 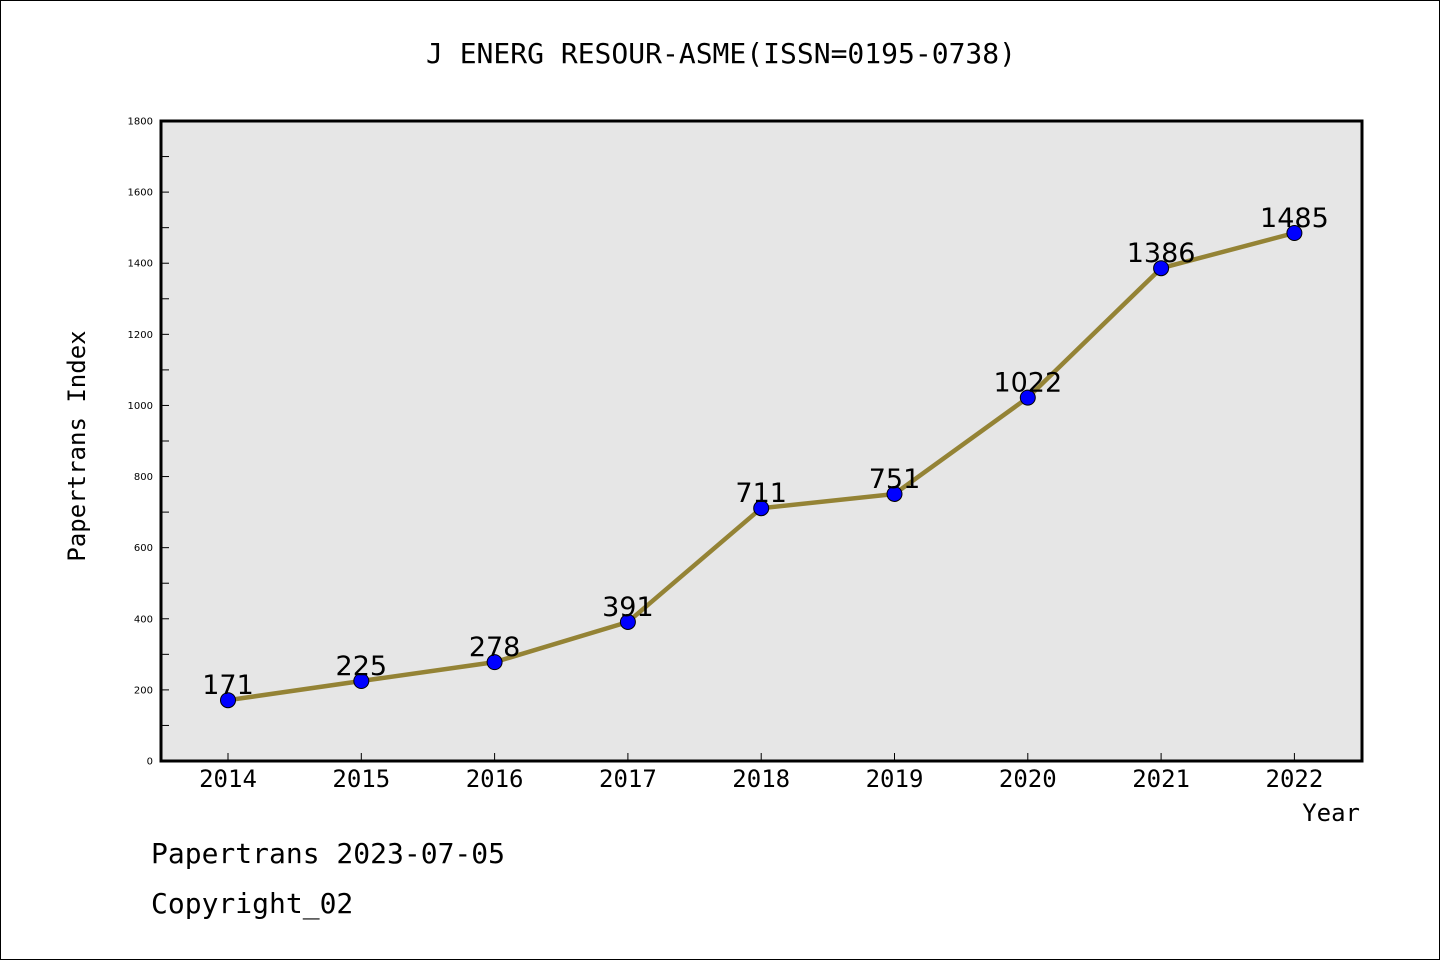 What do you see at coordinates (495, 647) in the screenshot?
I see `data-label: 278` at bounding box center [495, 647].